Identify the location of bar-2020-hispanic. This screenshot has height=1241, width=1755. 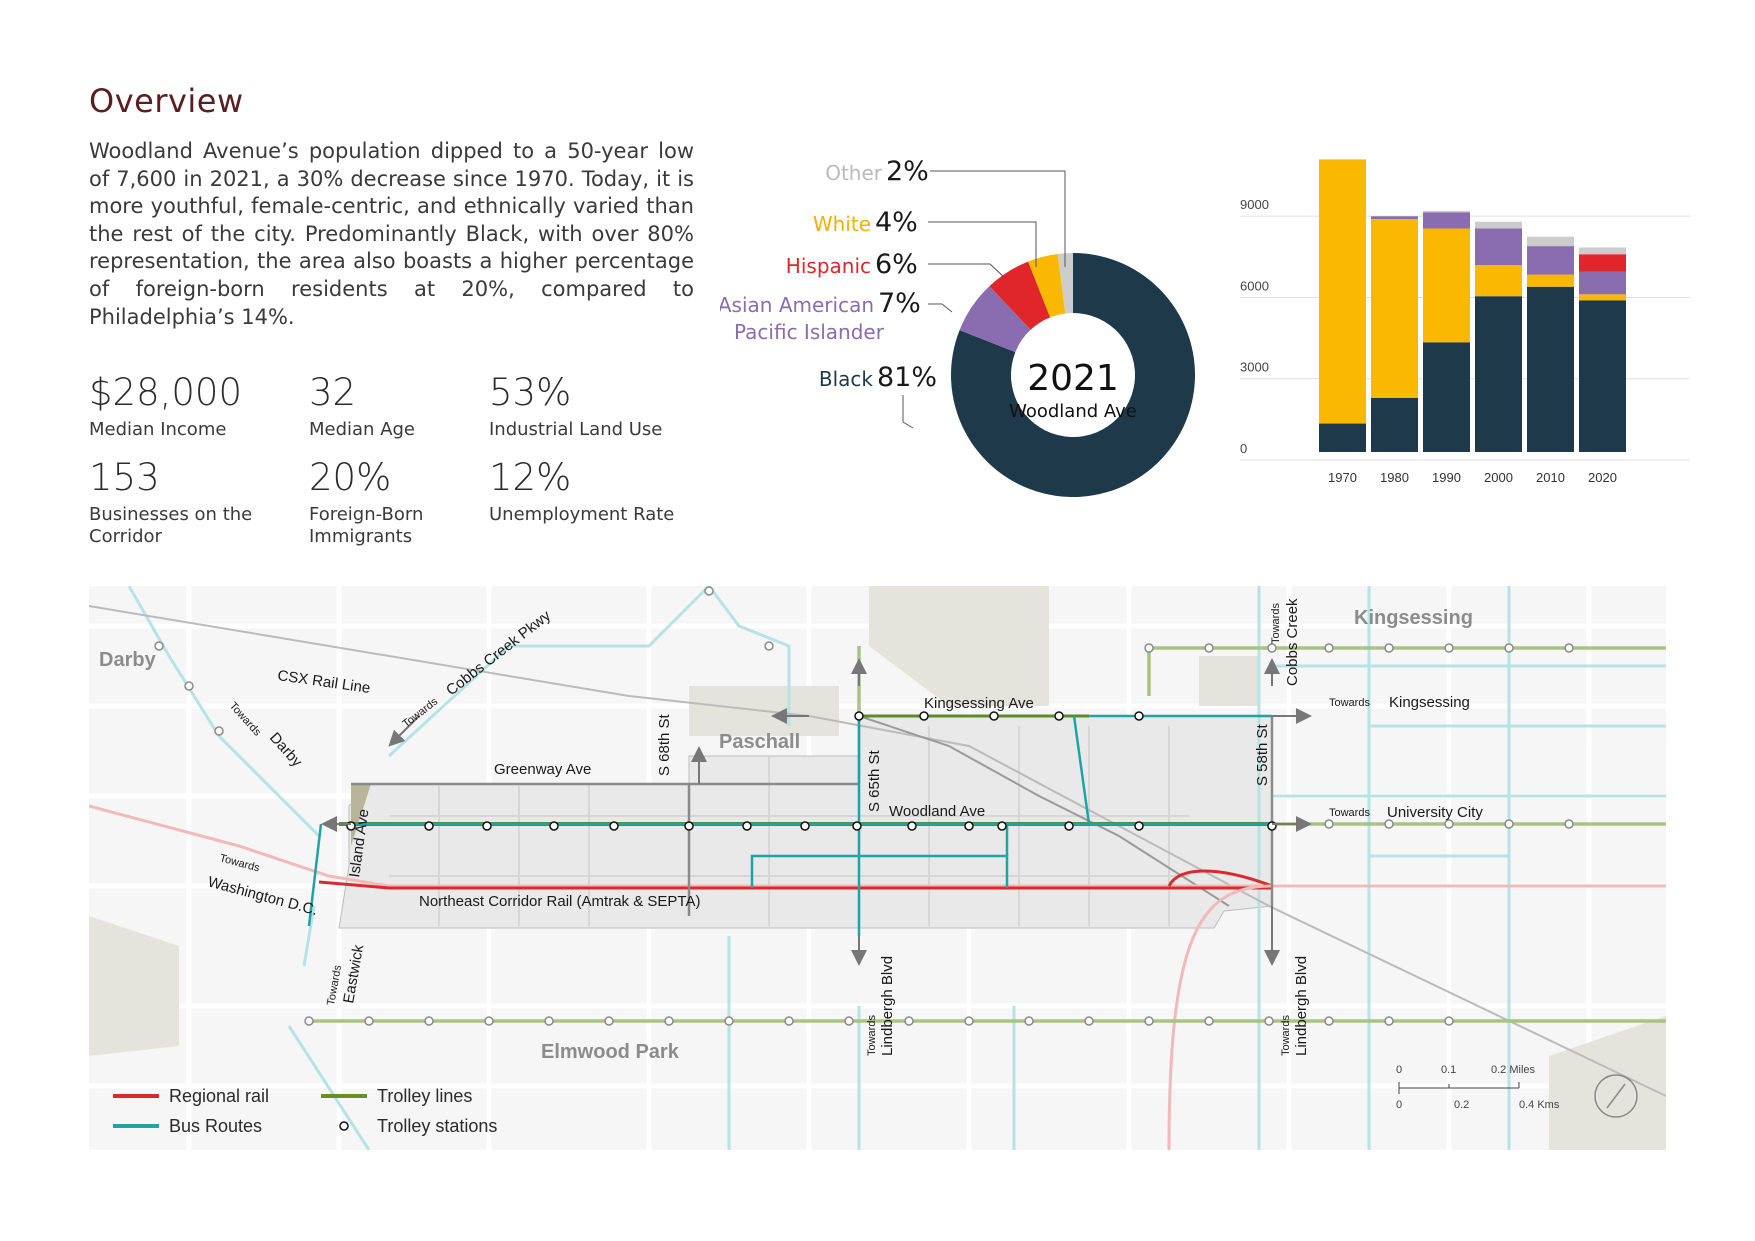
(1602, 263).